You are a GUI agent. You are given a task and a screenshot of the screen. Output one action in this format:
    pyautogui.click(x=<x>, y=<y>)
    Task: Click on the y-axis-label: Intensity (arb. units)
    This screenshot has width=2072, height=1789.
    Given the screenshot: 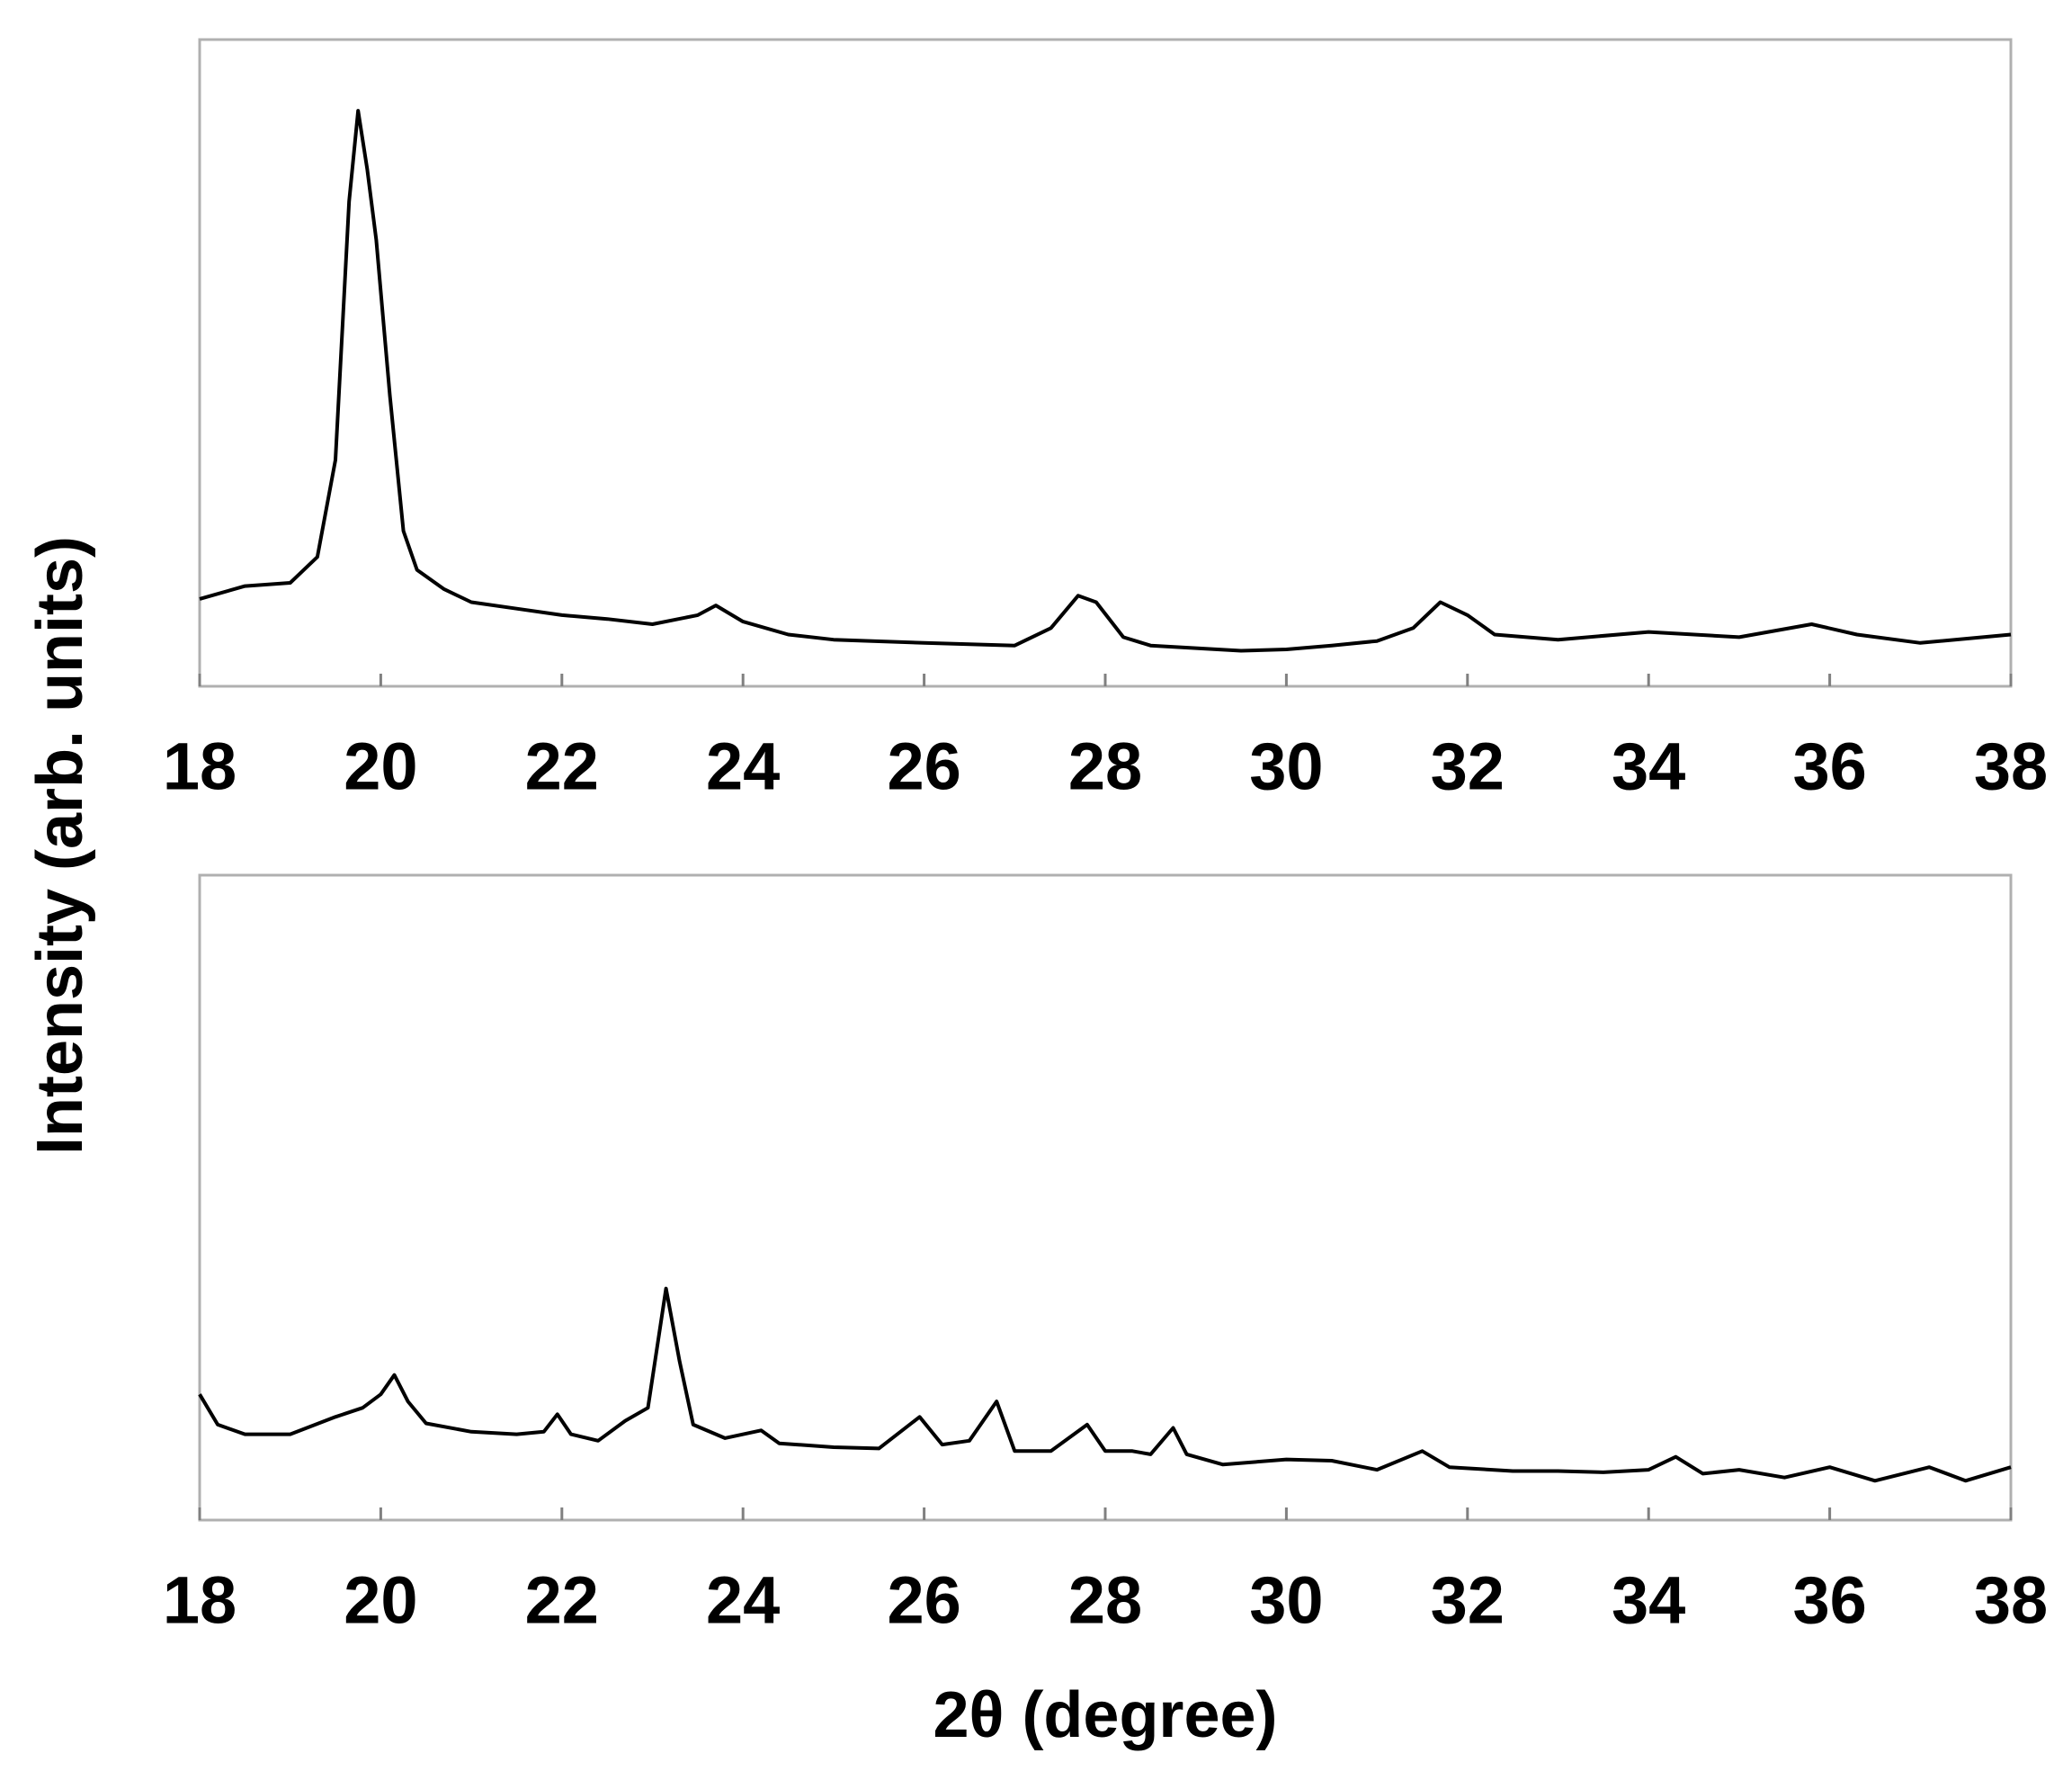 What is the action you would take?
    pyautogui.click(x=60, y=845)
    